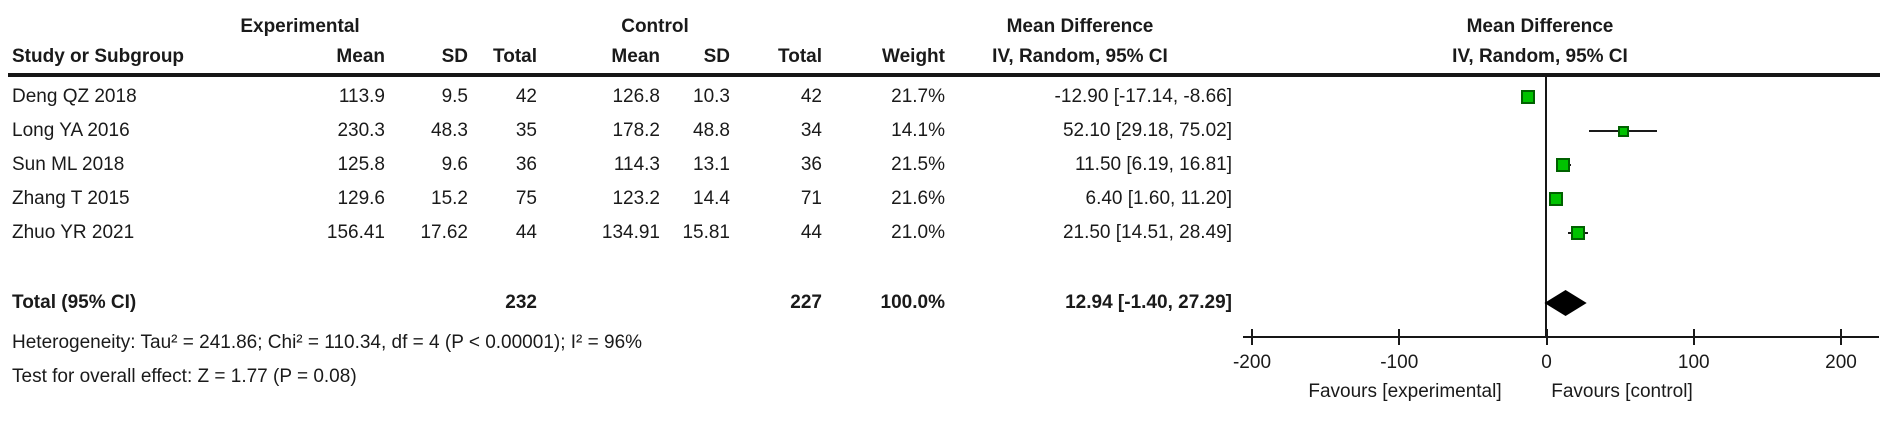 This screenshot has width=1901, height=428. Describe the element at coordinates (716, 56) in the screenshot. I see `column-header-ctrl-sd: SD` at that location.